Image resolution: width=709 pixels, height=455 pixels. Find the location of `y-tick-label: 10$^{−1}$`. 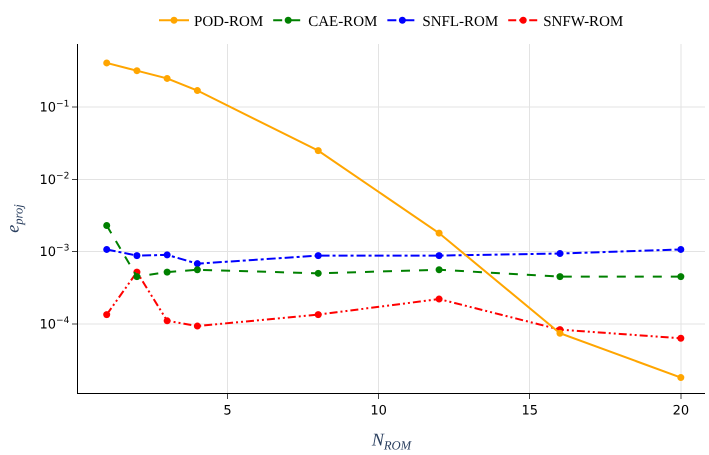

y-tick-label: 10$^{−1}$ is located at coordinates (54, 107).